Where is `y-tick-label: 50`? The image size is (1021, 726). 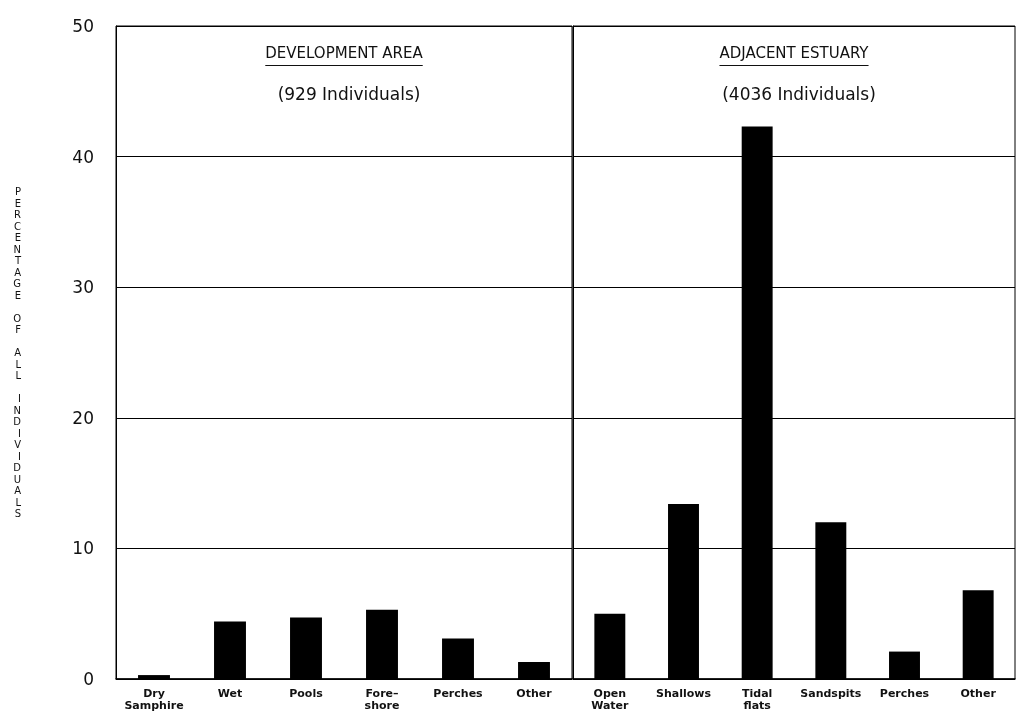 y-tick-label: 50 is located at coordinates (83, 26).